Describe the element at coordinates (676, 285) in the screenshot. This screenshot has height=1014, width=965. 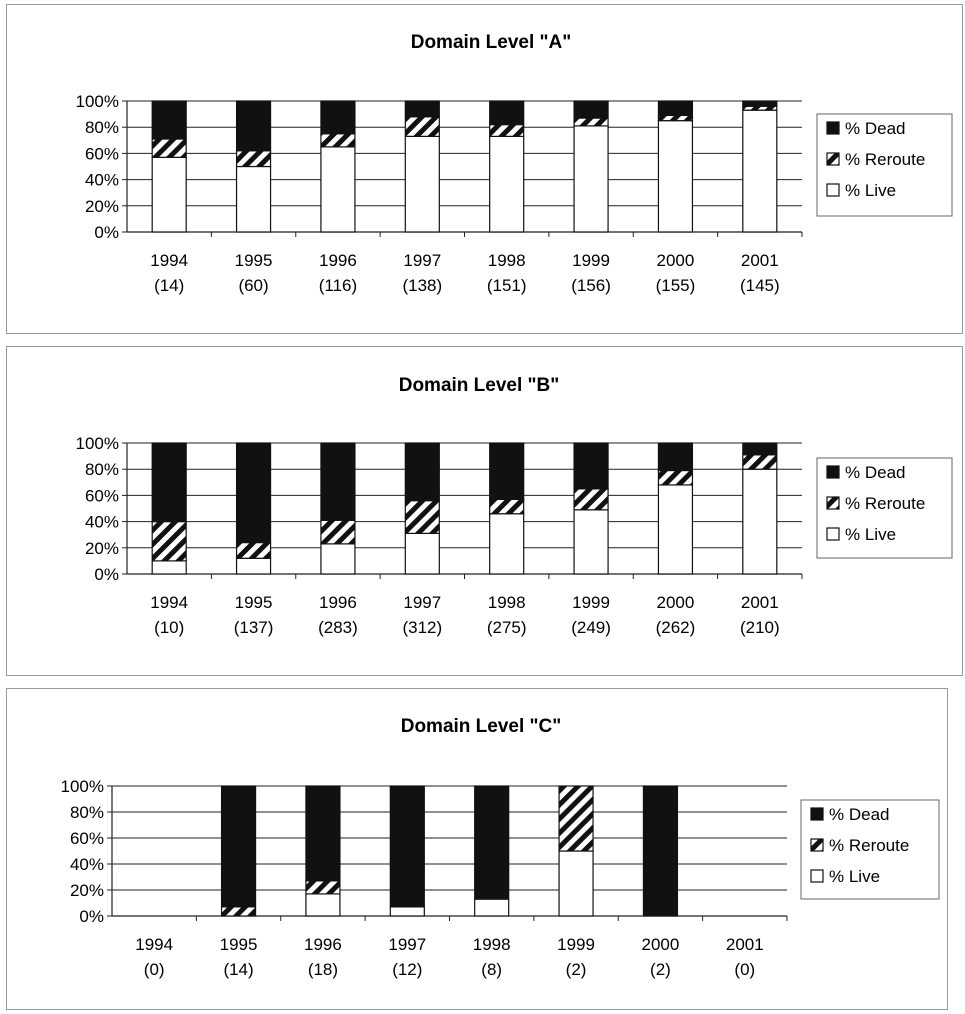
I see `x-count-label: (155)` at that location.